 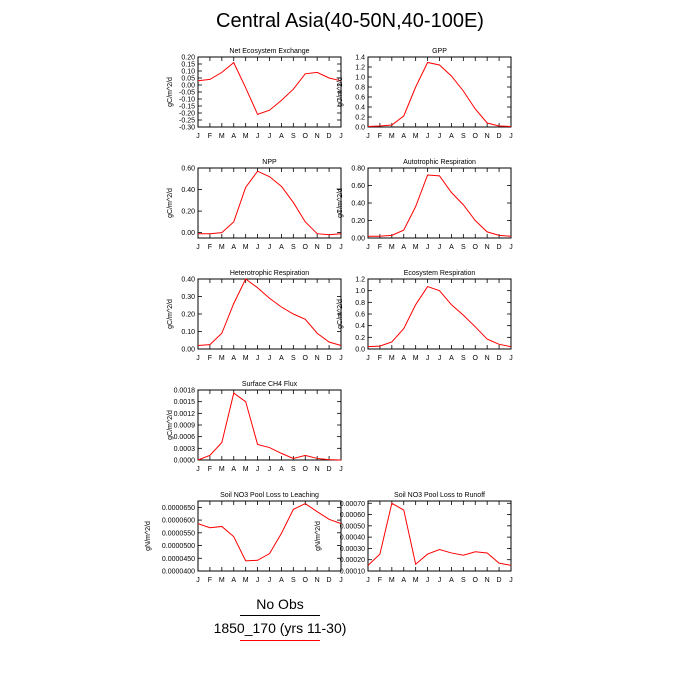 I want to click on y-tick-label: 0.10, so click(x=188, y=332).